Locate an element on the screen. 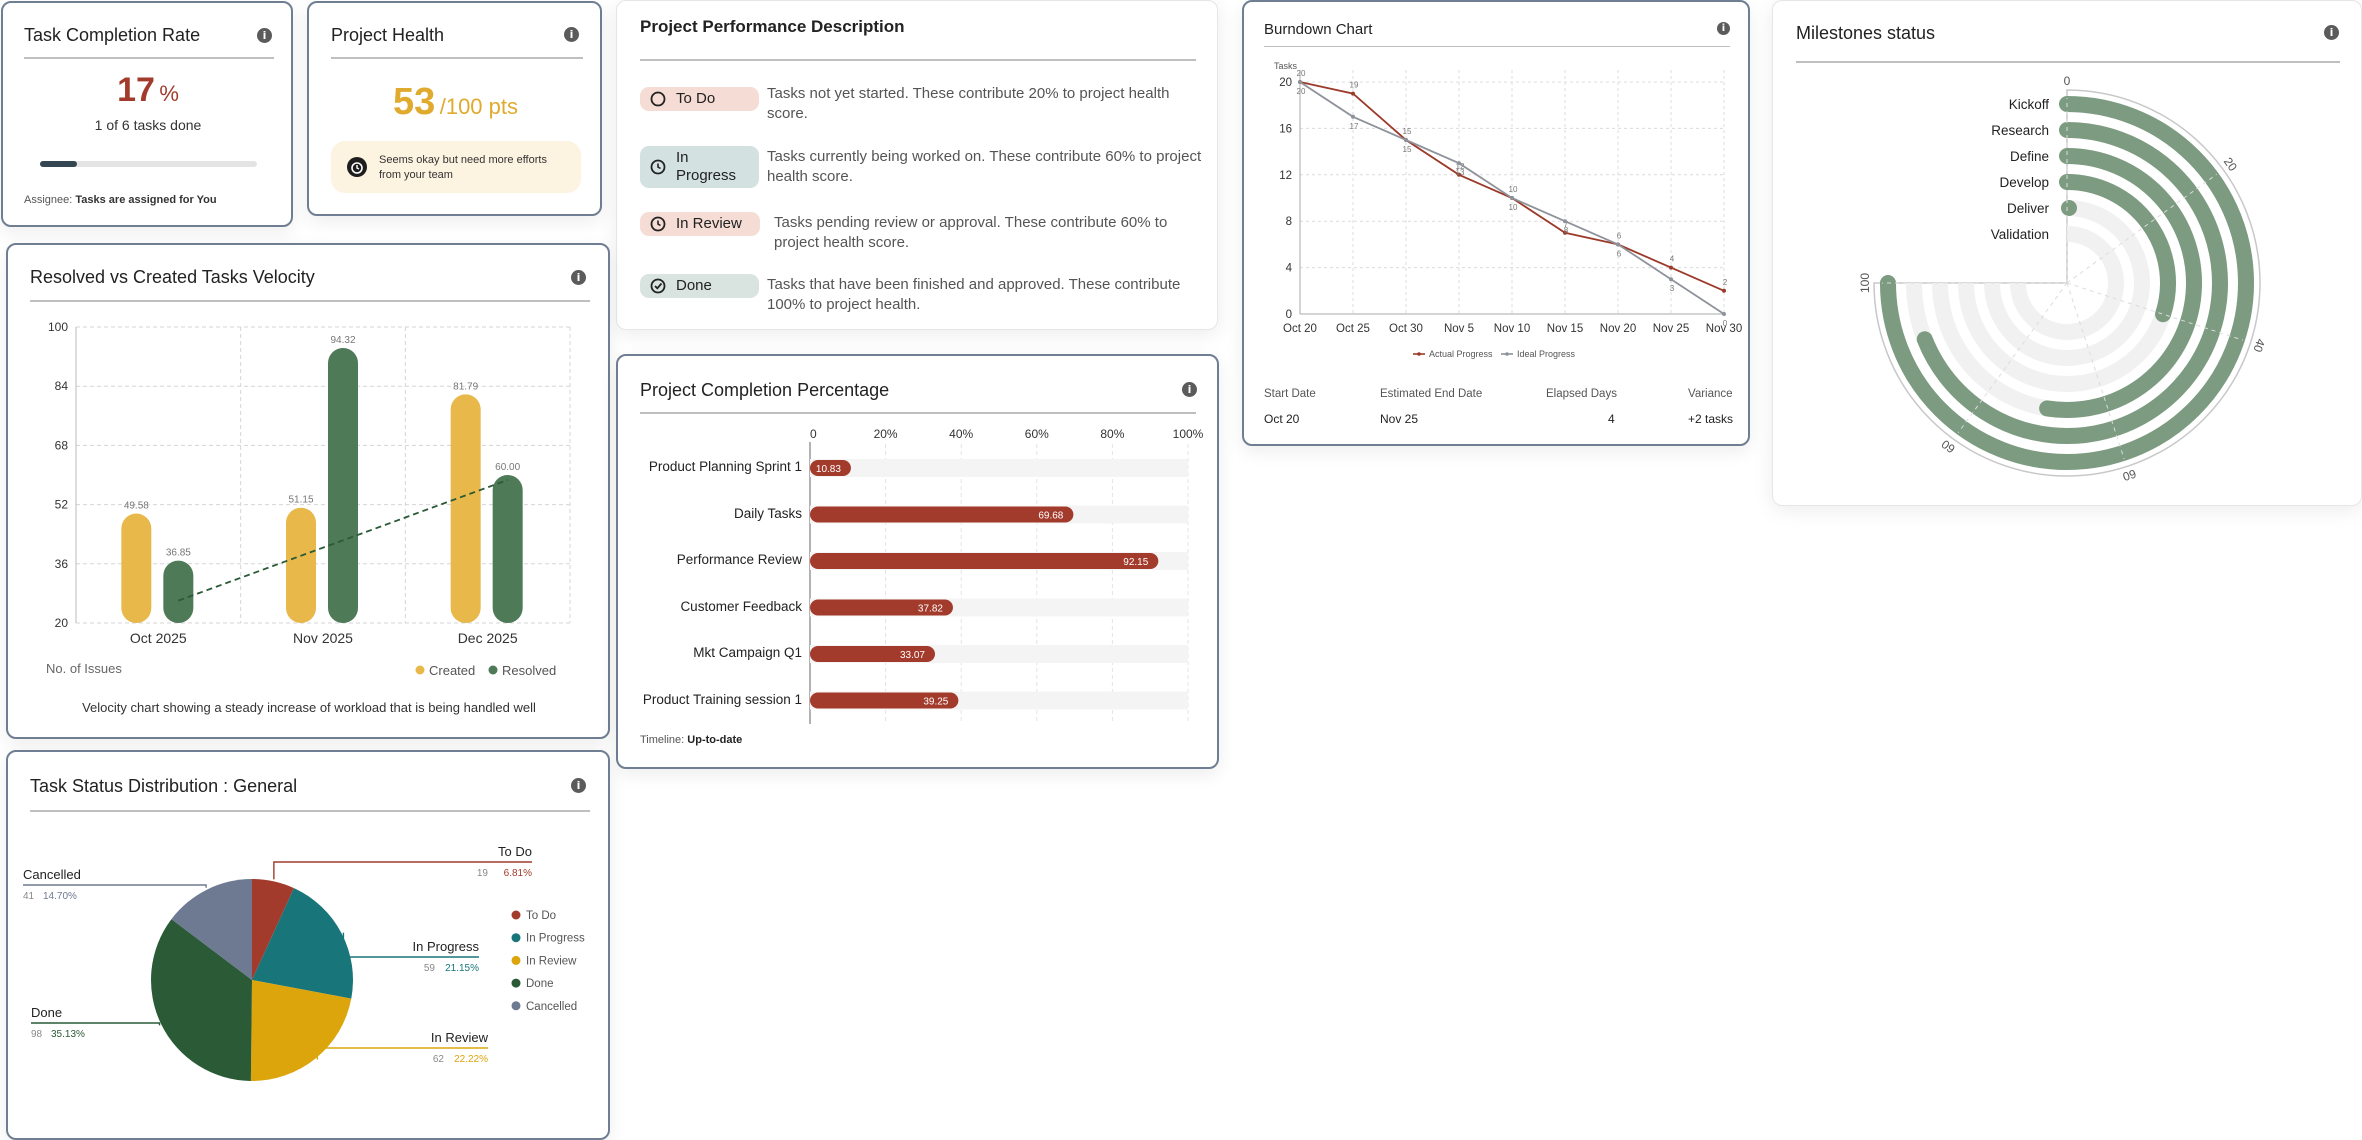 Image resolution: width=2362 pixels, height=1140 pixels. point-label: 0 is located at coordinates (1725, 323).